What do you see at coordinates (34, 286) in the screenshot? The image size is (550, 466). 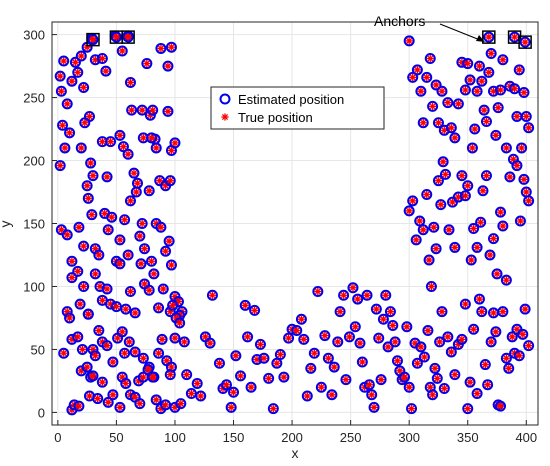 I see `y-tick-label: 100` at bounding box center [34, 286].